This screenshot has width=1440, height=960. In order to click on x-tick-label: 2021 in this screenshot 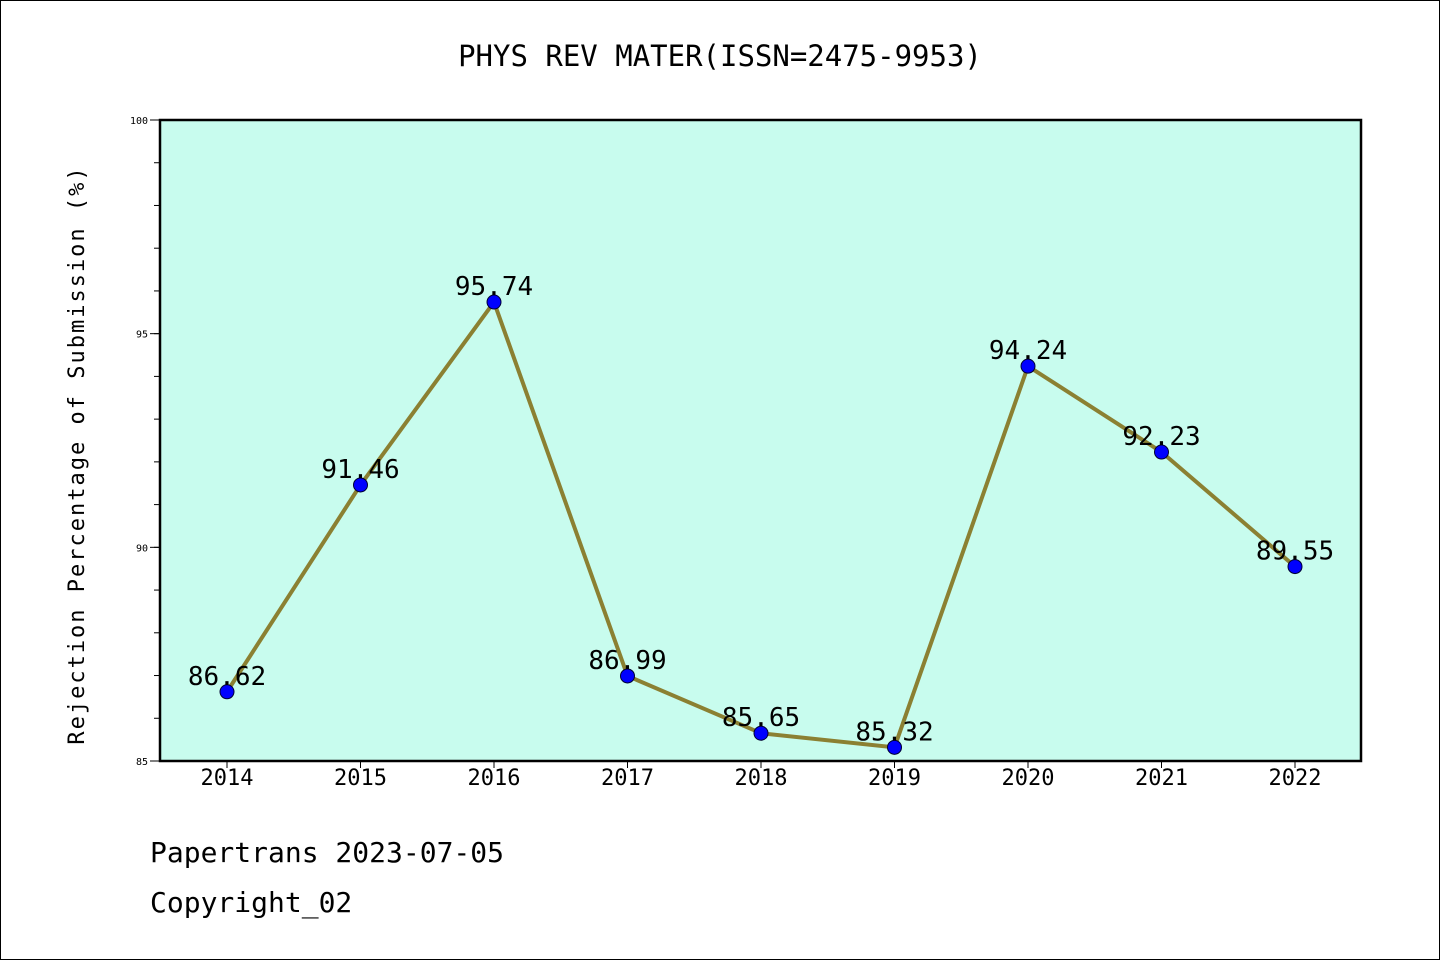, I will do `click(1161, 778)`.